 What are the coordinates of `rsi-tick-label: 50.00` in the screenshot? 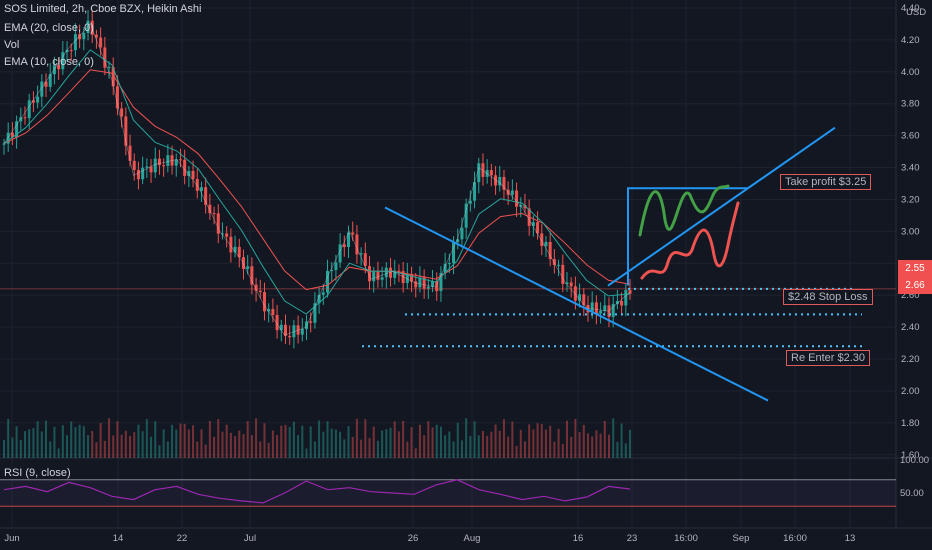 It's located at (912, 493).